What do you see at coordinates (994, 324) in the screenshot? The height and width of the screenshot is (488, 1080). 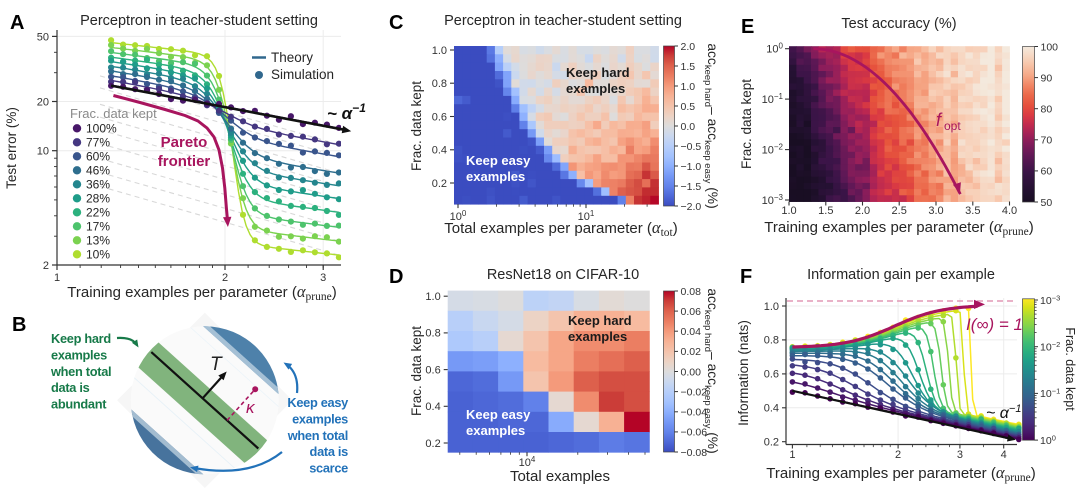 I see `svg-text: I(∞) = 1` at bounding box center [994, 324].